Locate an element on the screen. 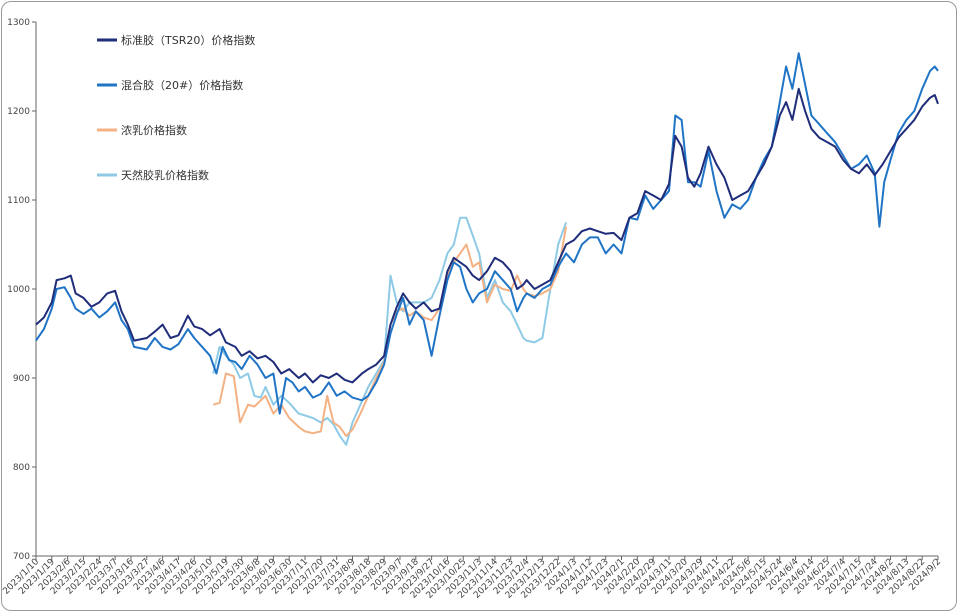 The width and height of the screenshot is (960, 614). y-tick-label: 1100 is located at coordinates (18, 201).